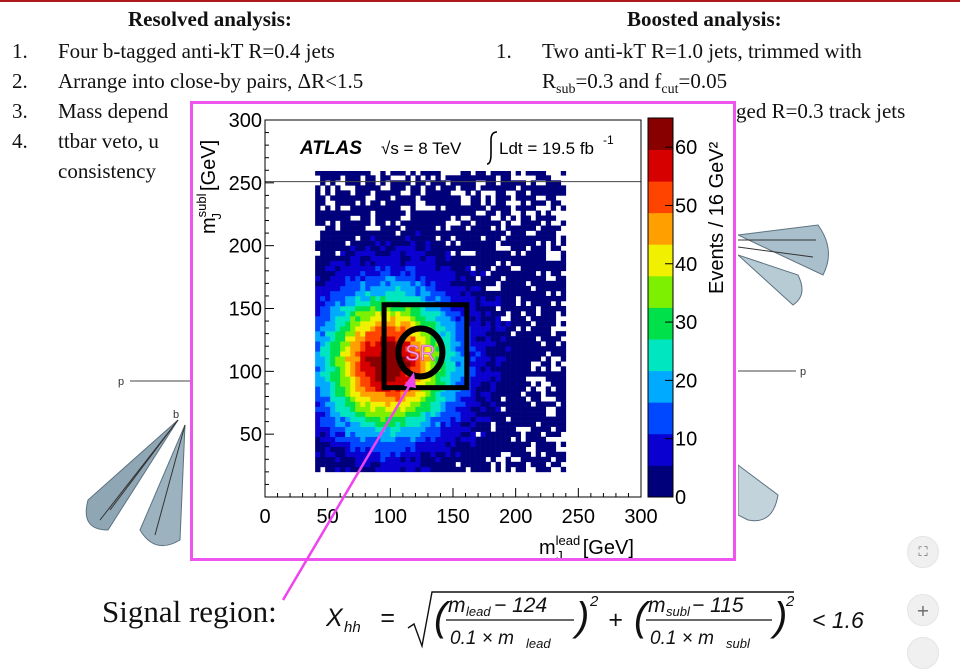 Image resolution: width=960 pixels, height=669 pixels. What do you see at coordinates (686, 440) in the screenshot?
I see `colorbar-tick-label: 10` at bounding box center [686, 440].